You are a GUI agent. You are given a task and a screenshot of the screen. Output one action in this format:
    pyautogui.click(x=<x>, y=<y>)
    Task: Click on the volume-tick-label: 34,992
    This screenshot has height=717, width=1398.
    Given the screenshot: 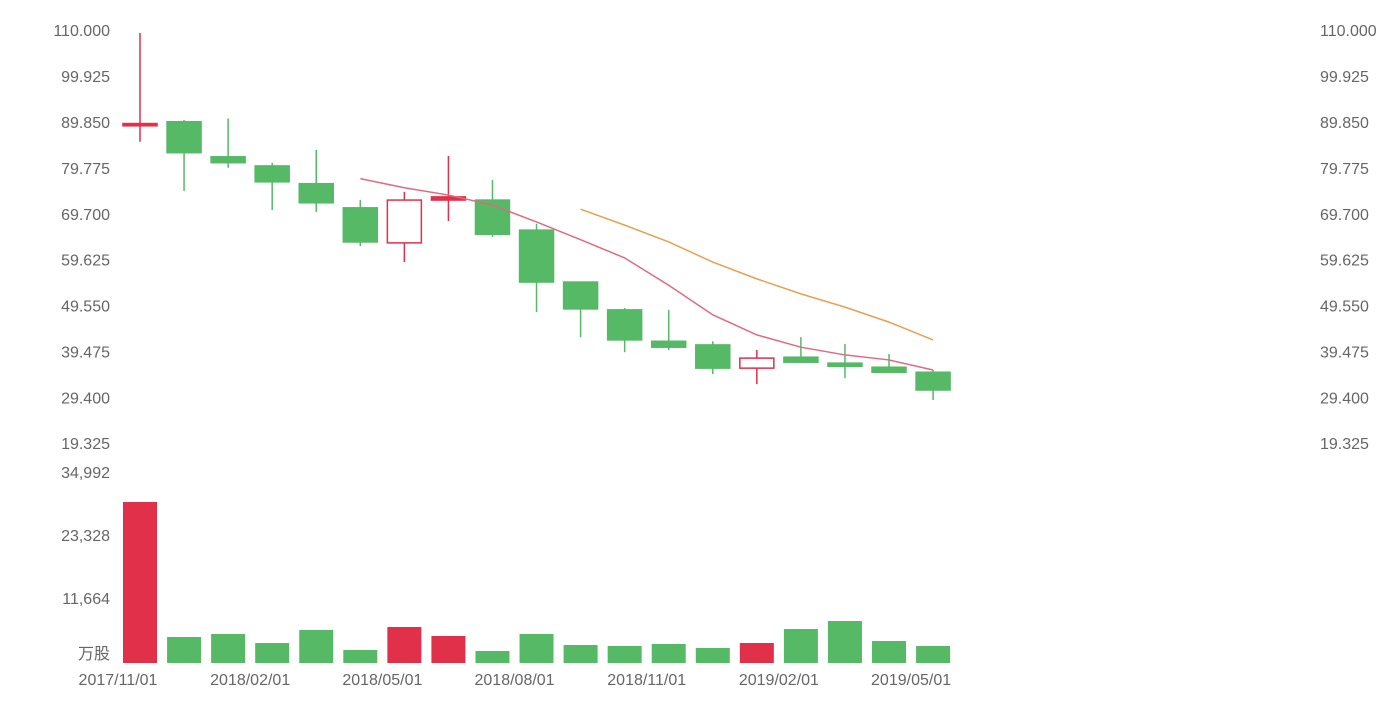 What is the action you would take?
    pyautogui.click(x=85, y=473)
    